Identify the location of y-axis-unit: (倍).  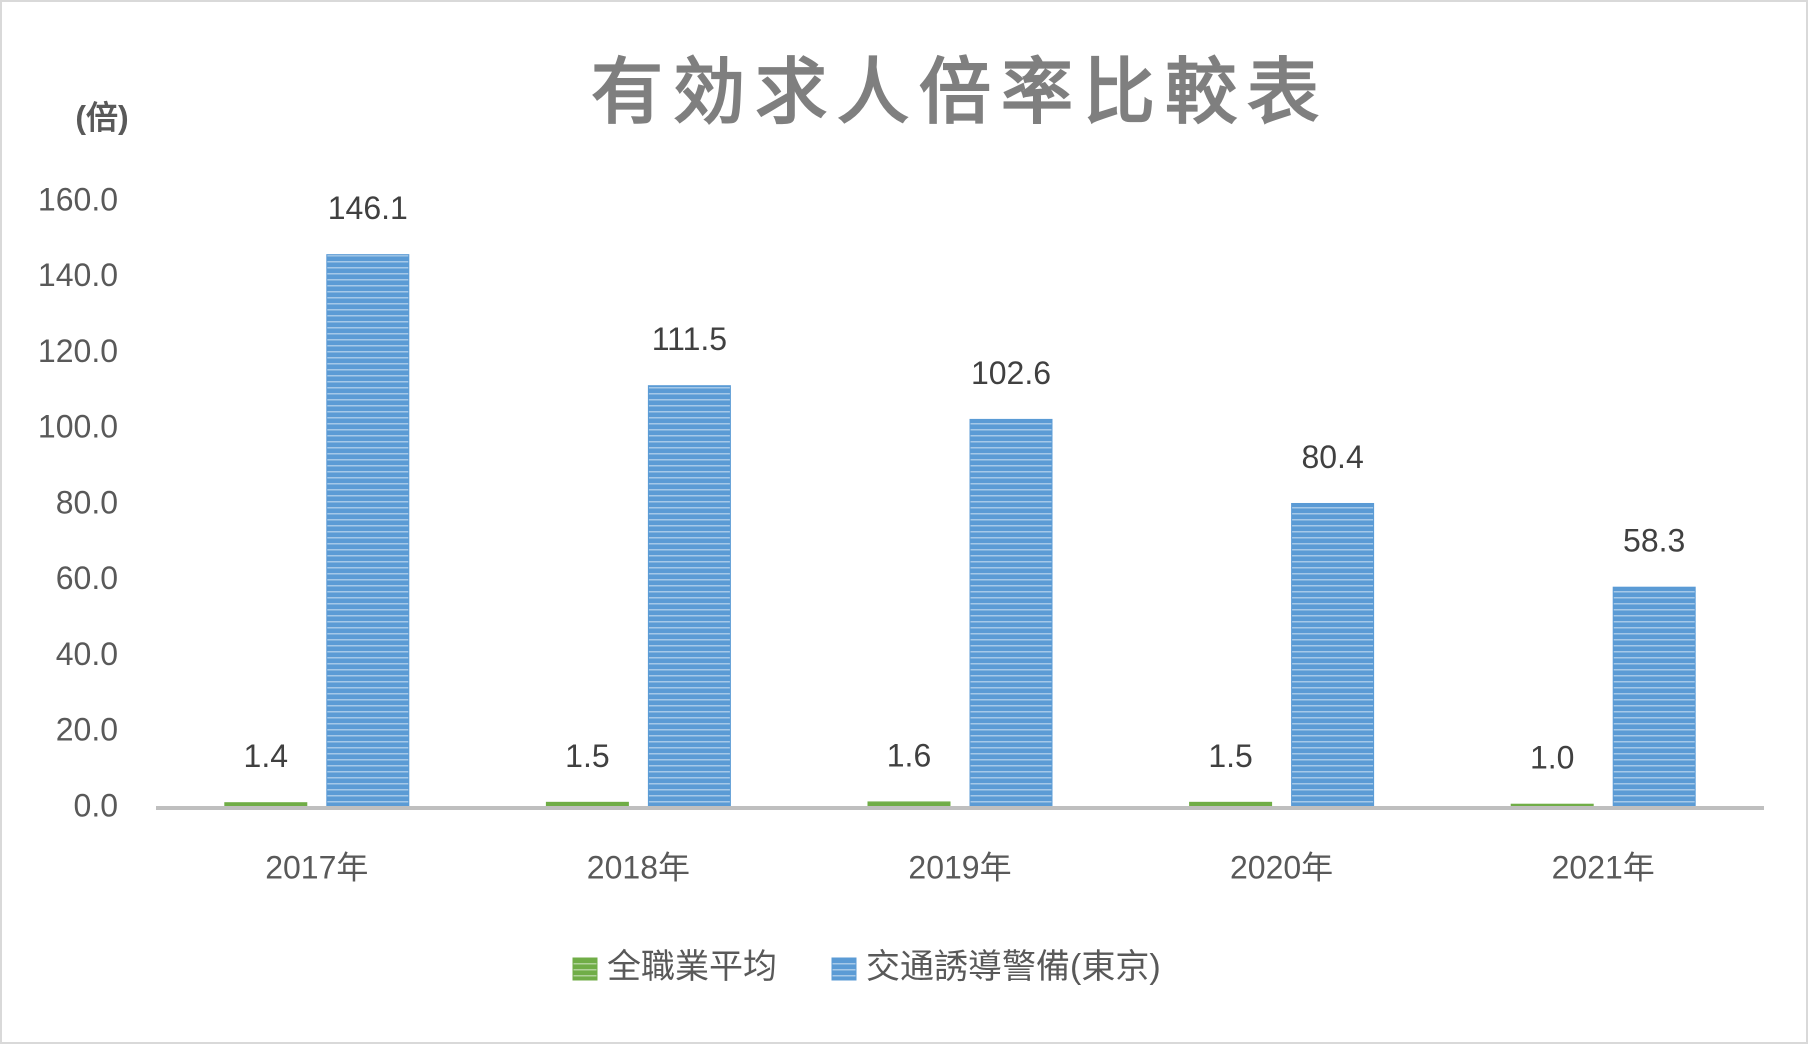
(101, 117).